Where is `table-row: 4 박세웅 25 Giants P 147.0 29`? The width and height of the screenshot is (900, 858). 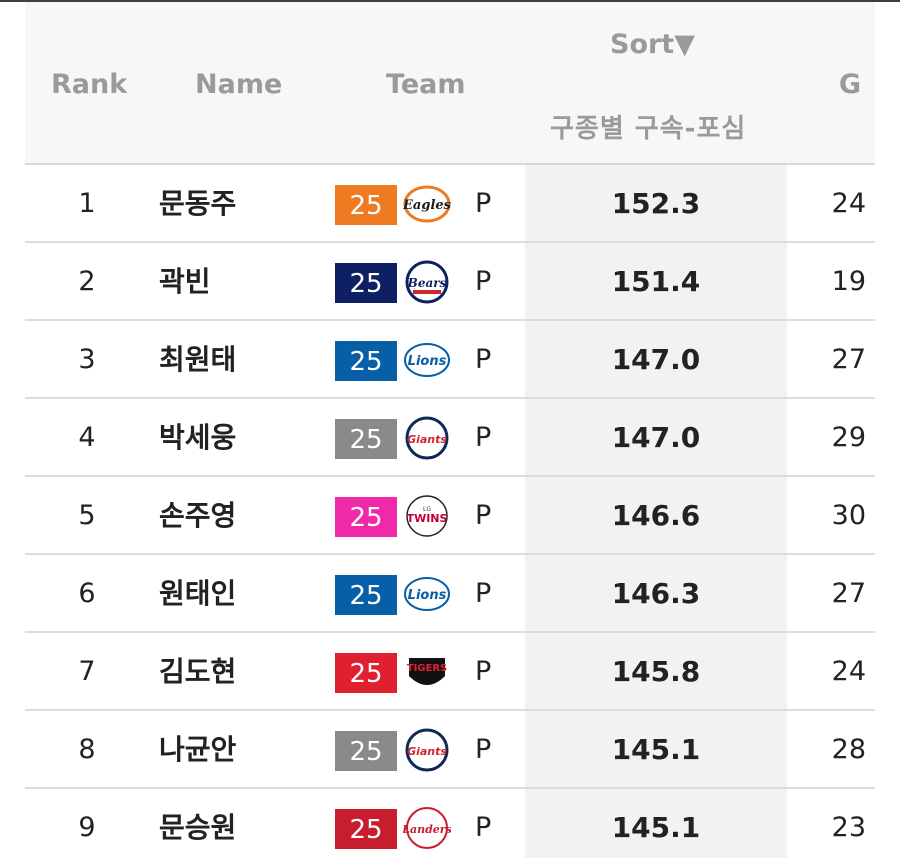
table-row: 4 박세웅 25 Giants P 147.0 29 is located at coordinates (450, 438).